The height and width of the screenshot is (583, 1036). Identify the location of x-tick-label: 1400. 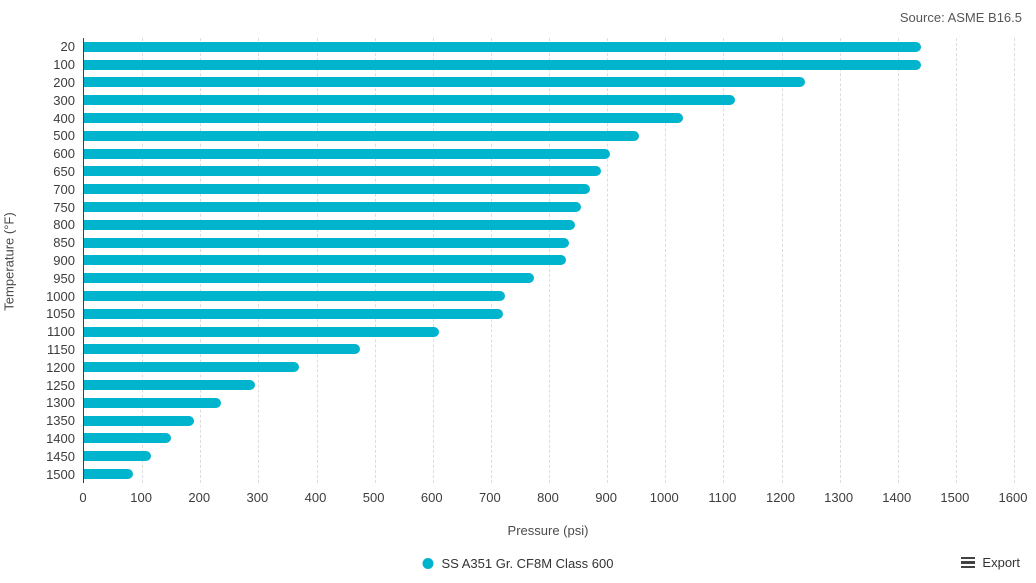
(897, 497).